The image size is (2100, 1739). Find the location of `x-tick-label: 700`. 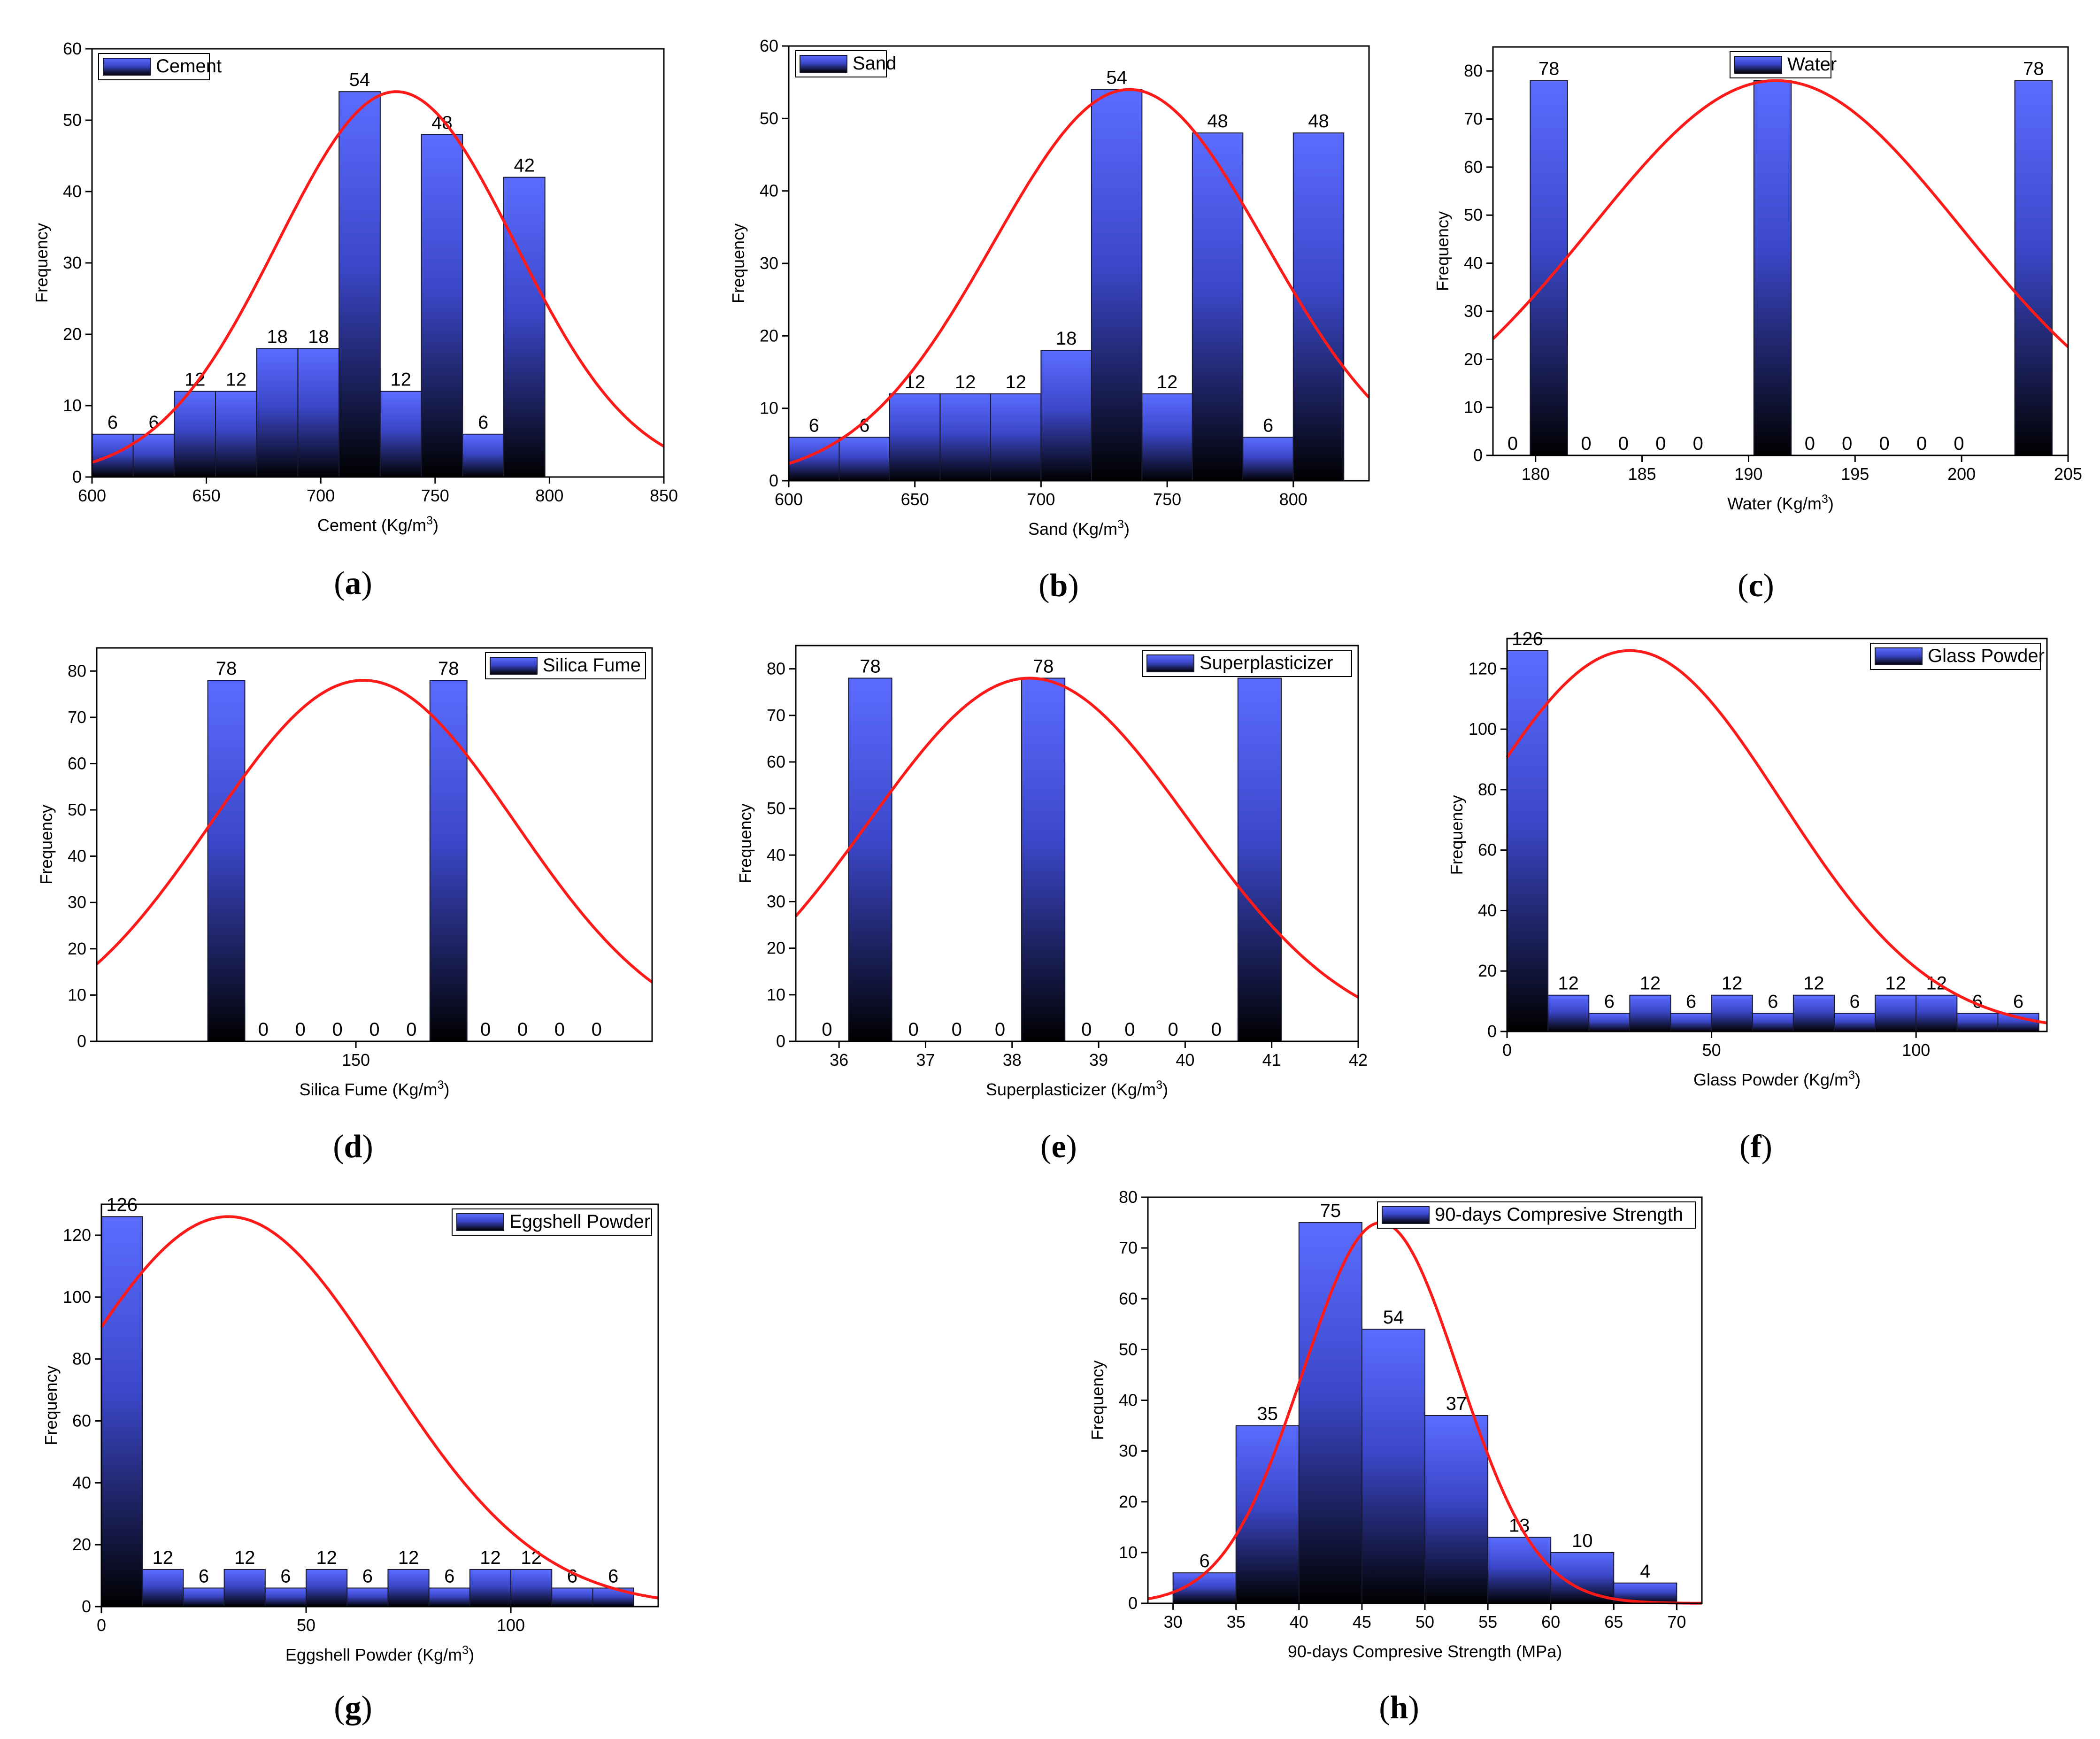

x-tick-label: 700 is located at coordinates (1041, 499).